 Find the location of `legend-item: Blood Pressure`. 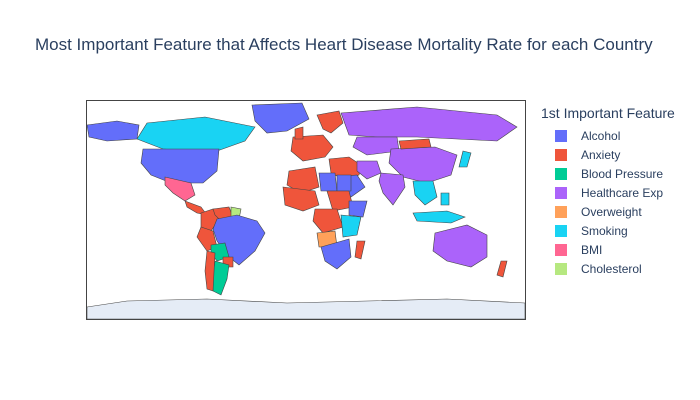

legend-item: Blood Pressure is located at coordinates (615, 173).